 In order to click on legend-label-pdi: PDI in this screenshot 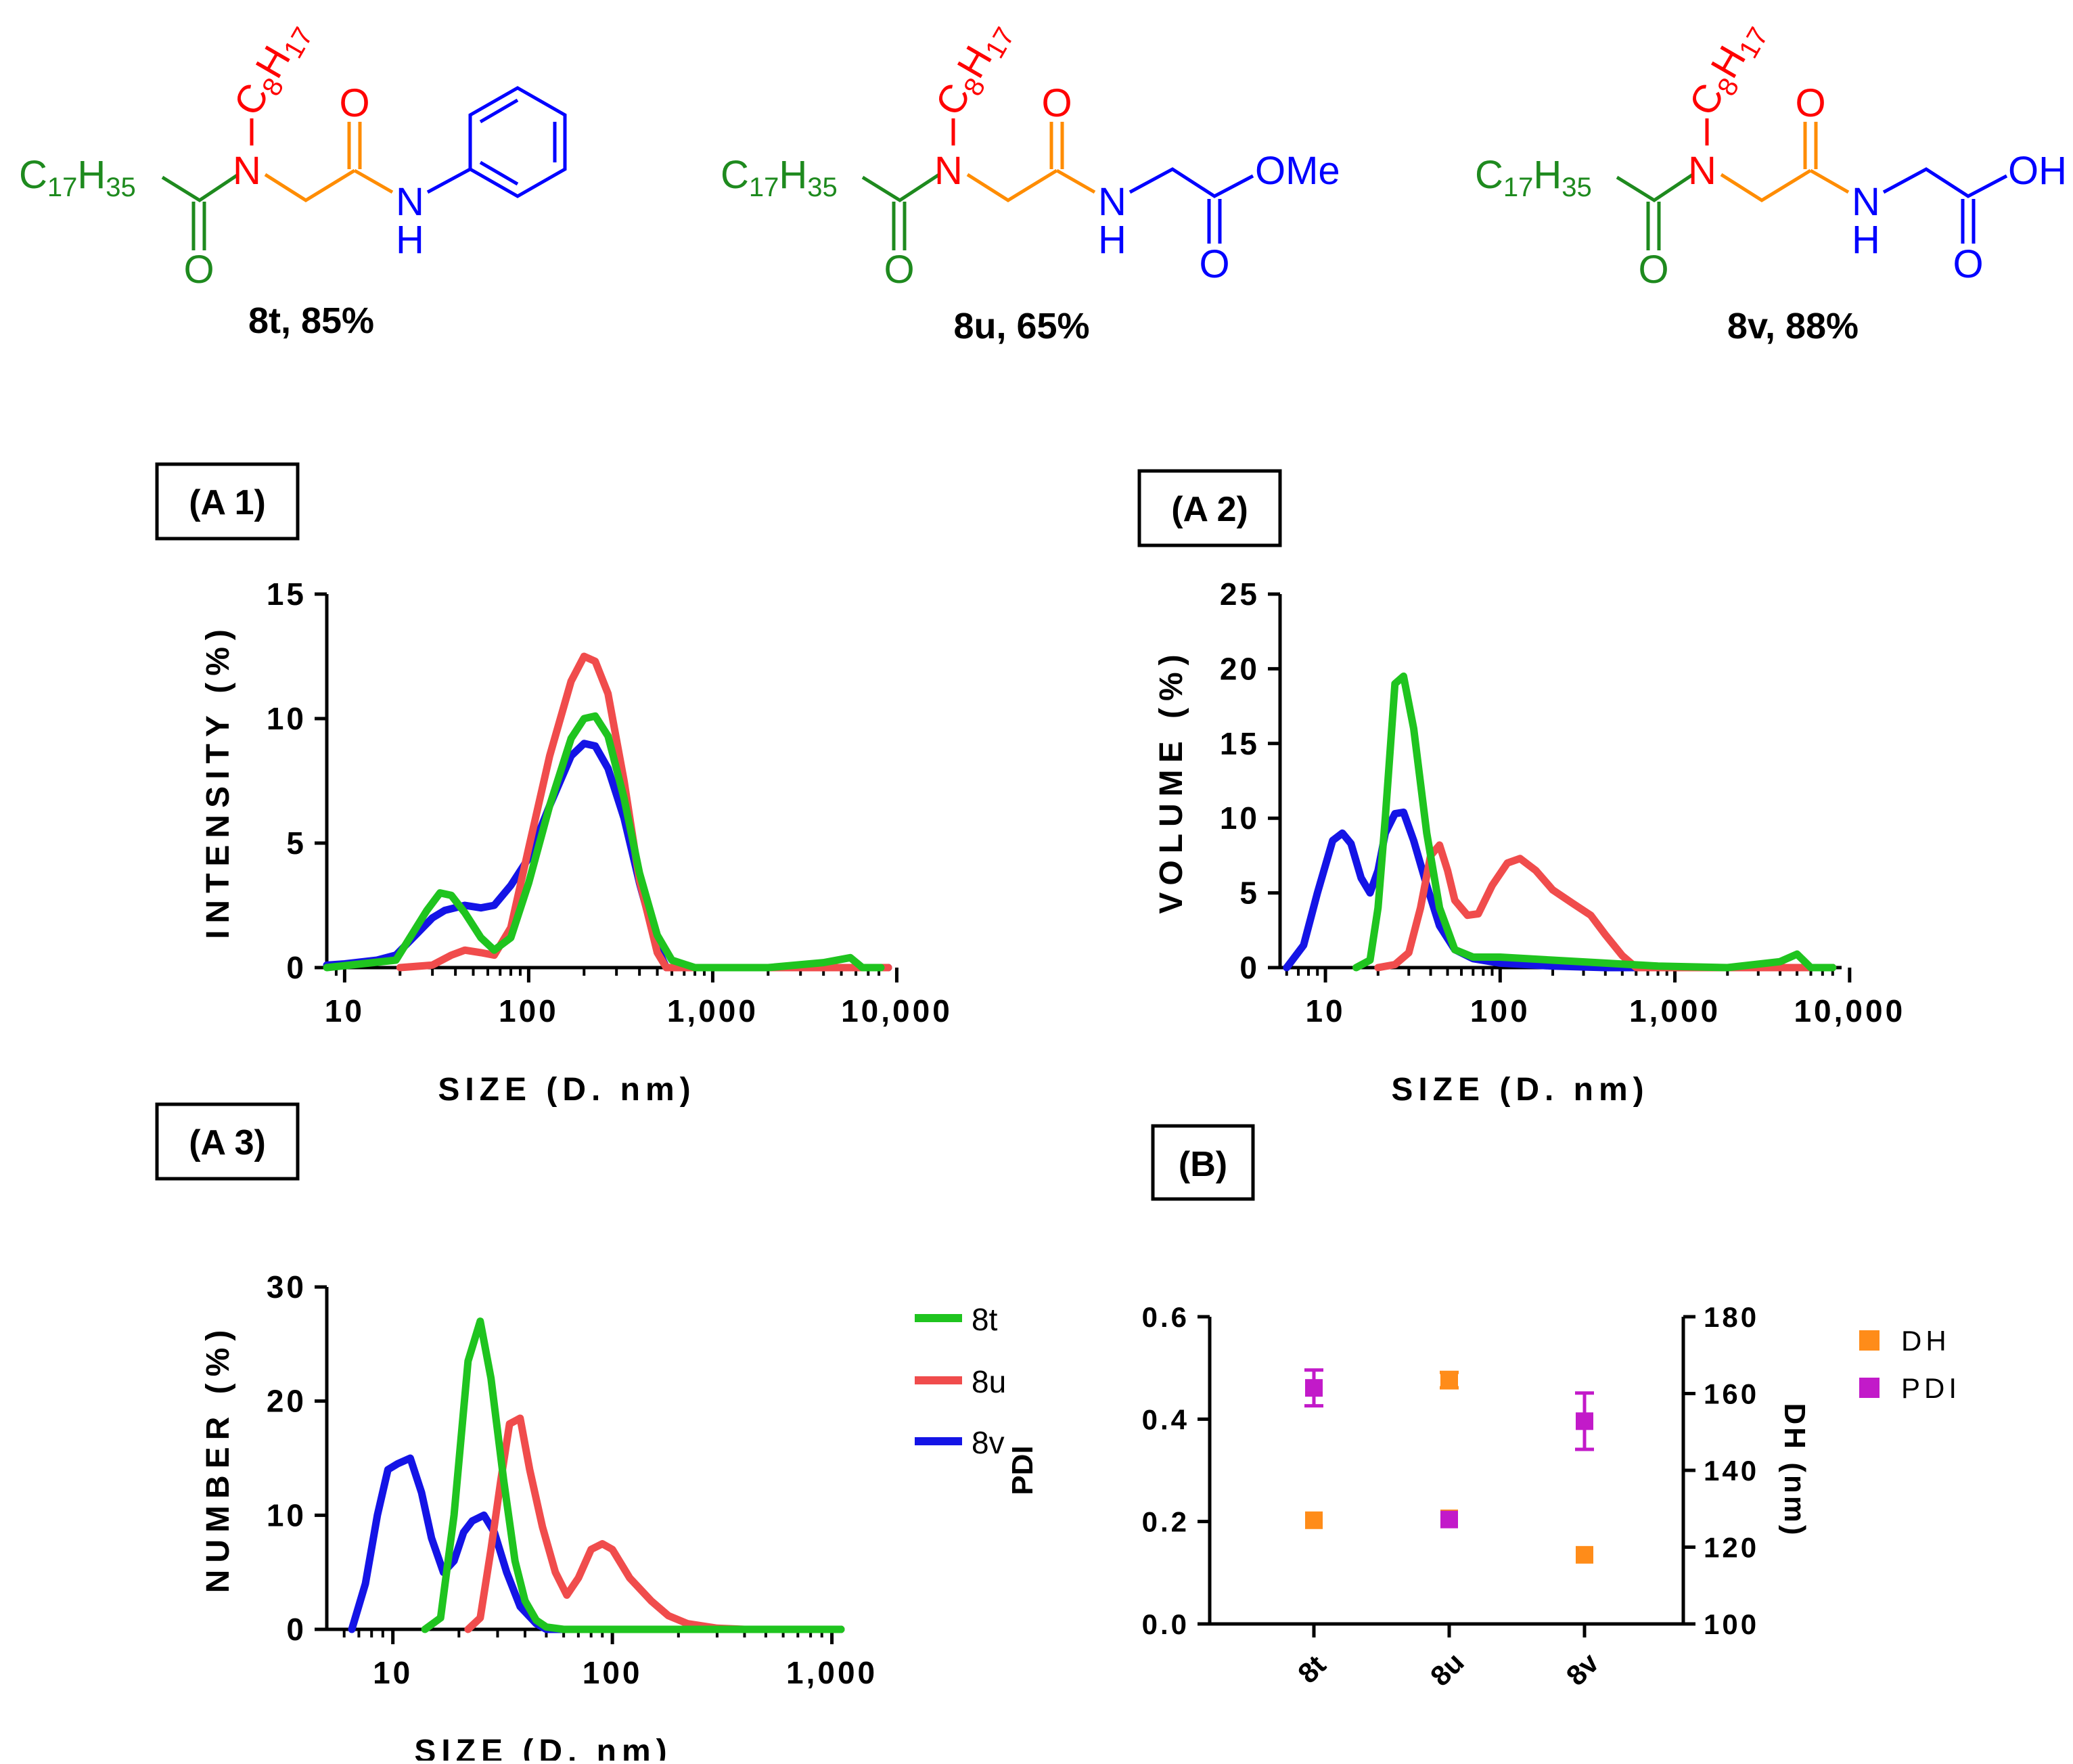, I will do `click(1931, 1388)`.